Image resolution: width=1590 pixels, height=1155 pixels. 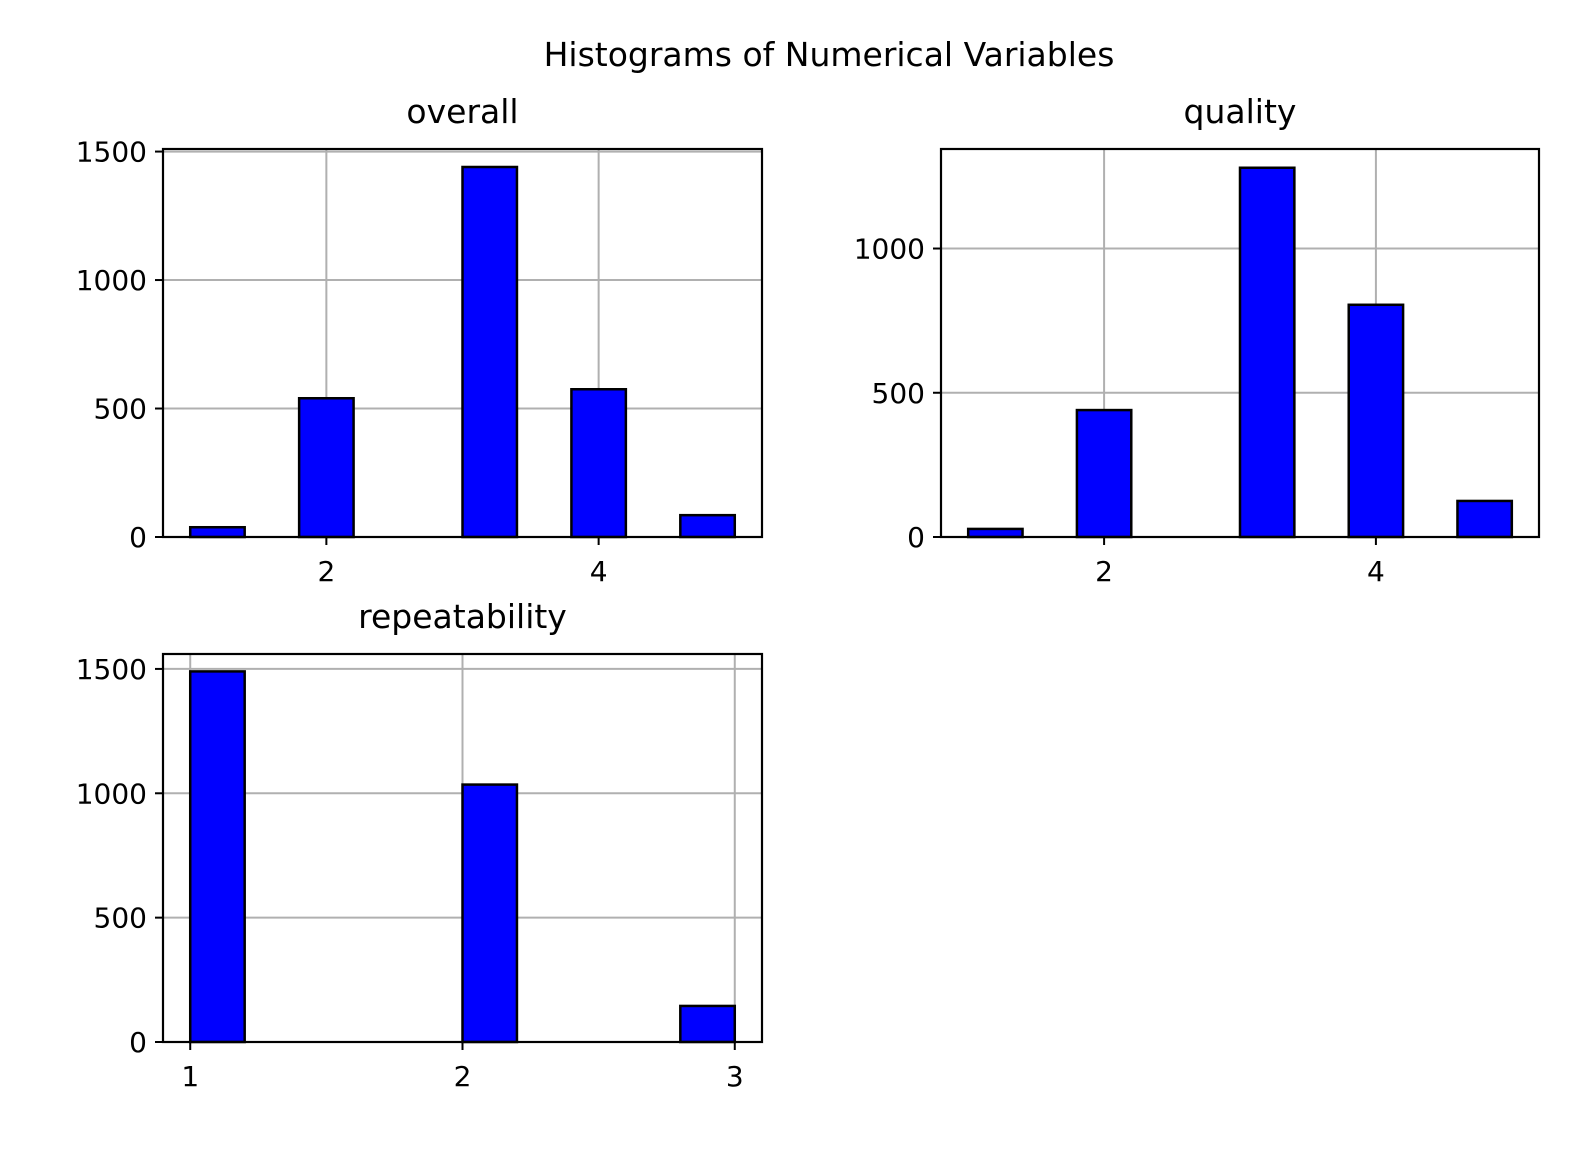 What do you see at coordinates (735, 1076) in the screenshot?
I see `x-tick-label: 3` at bounding box center [735, 1076].